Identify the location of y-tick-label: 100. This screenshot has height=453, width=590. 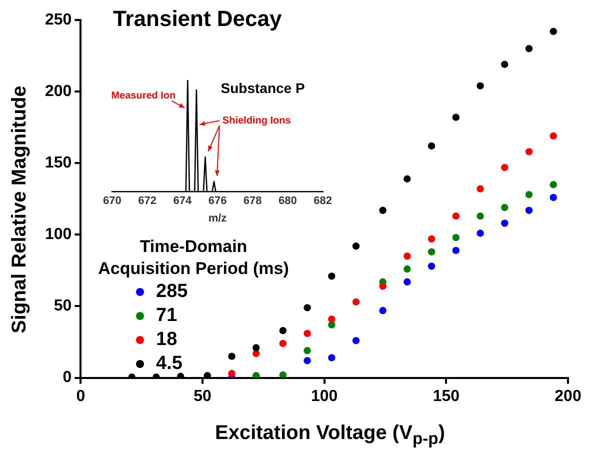
(58, 235).